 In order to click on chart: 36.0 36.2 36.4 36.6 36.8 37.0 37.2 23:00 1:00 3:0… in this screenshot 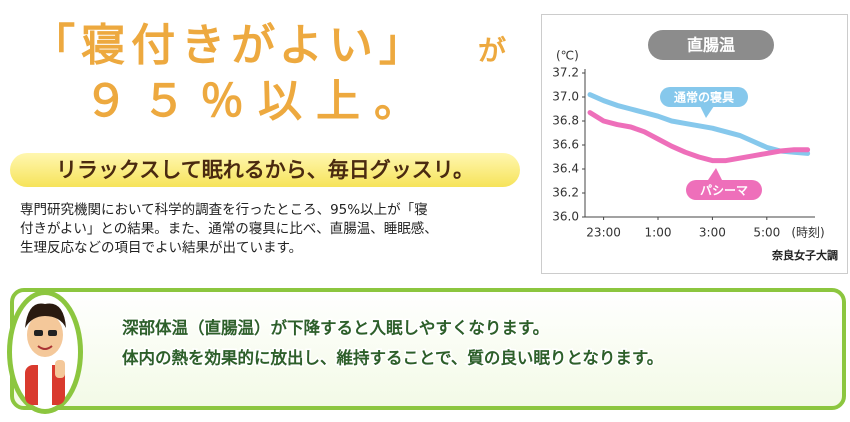, I will do `click(683, 153)`.